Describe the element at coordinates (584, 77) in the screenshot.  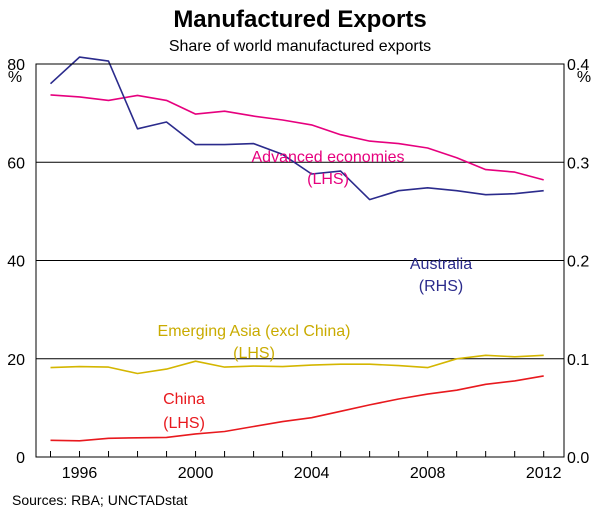
I see `right-axis-unit: %` at that location.